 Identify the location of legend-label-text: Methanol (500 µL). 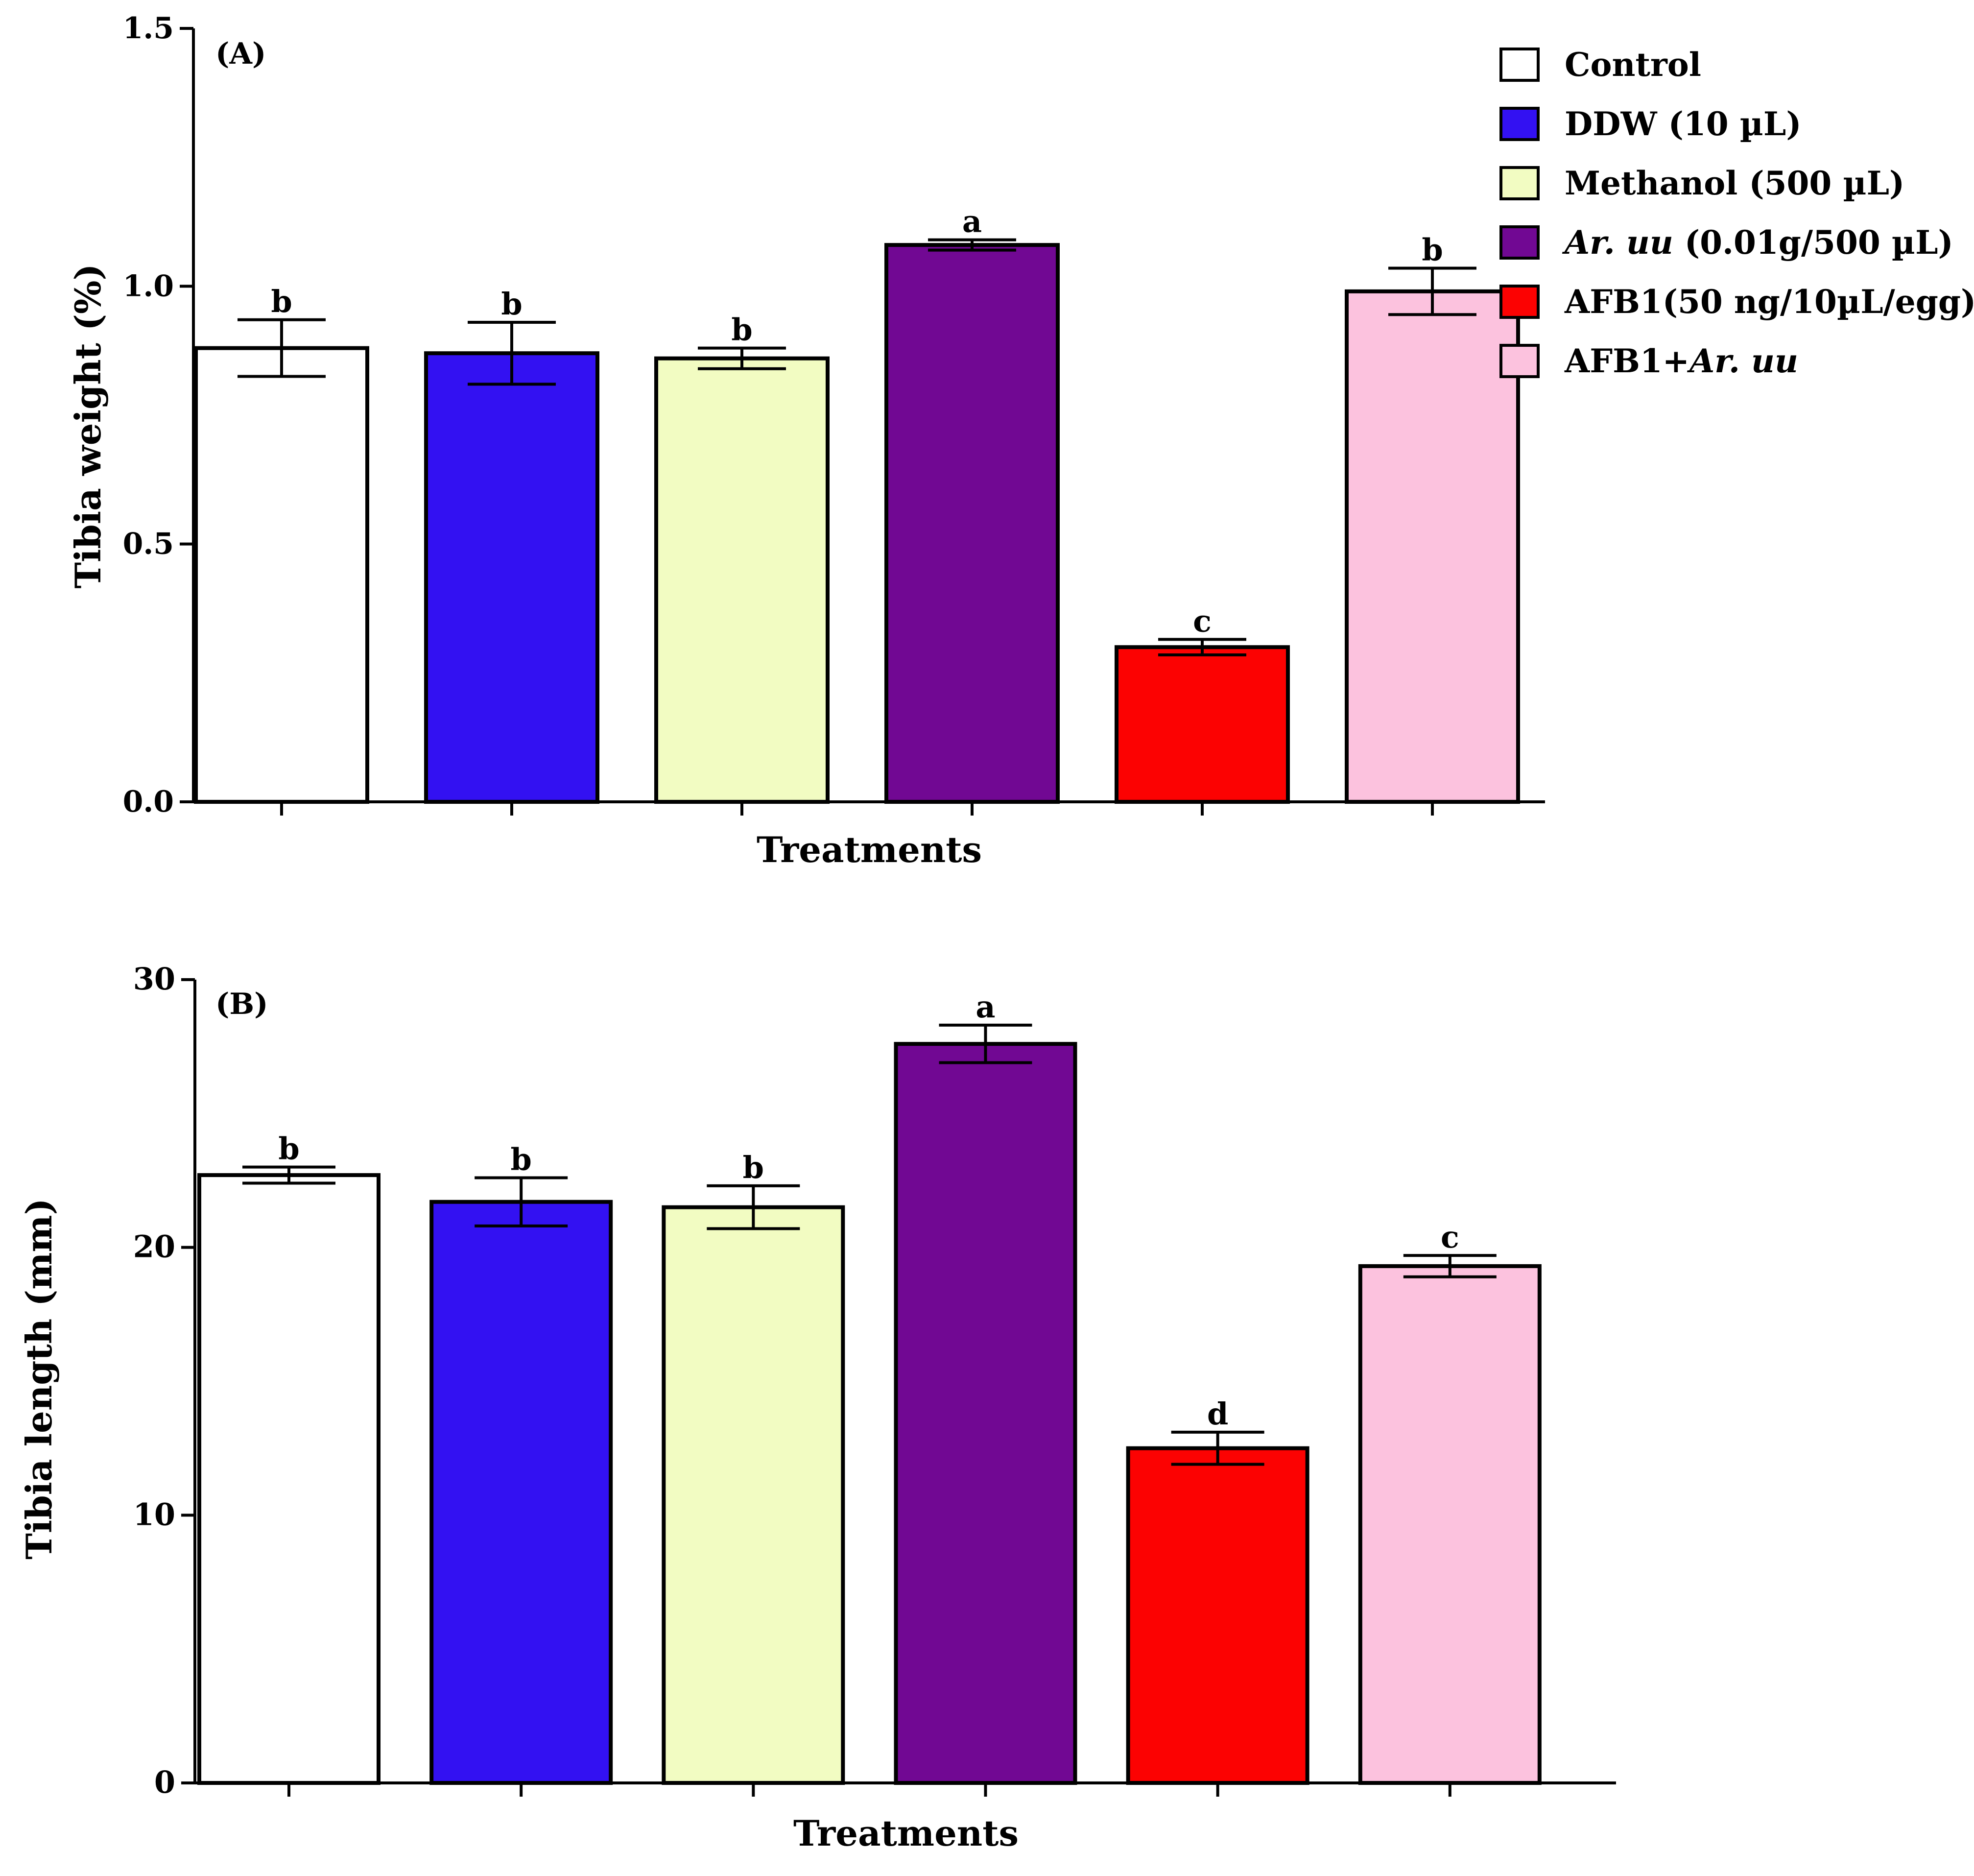
(1734, 183).